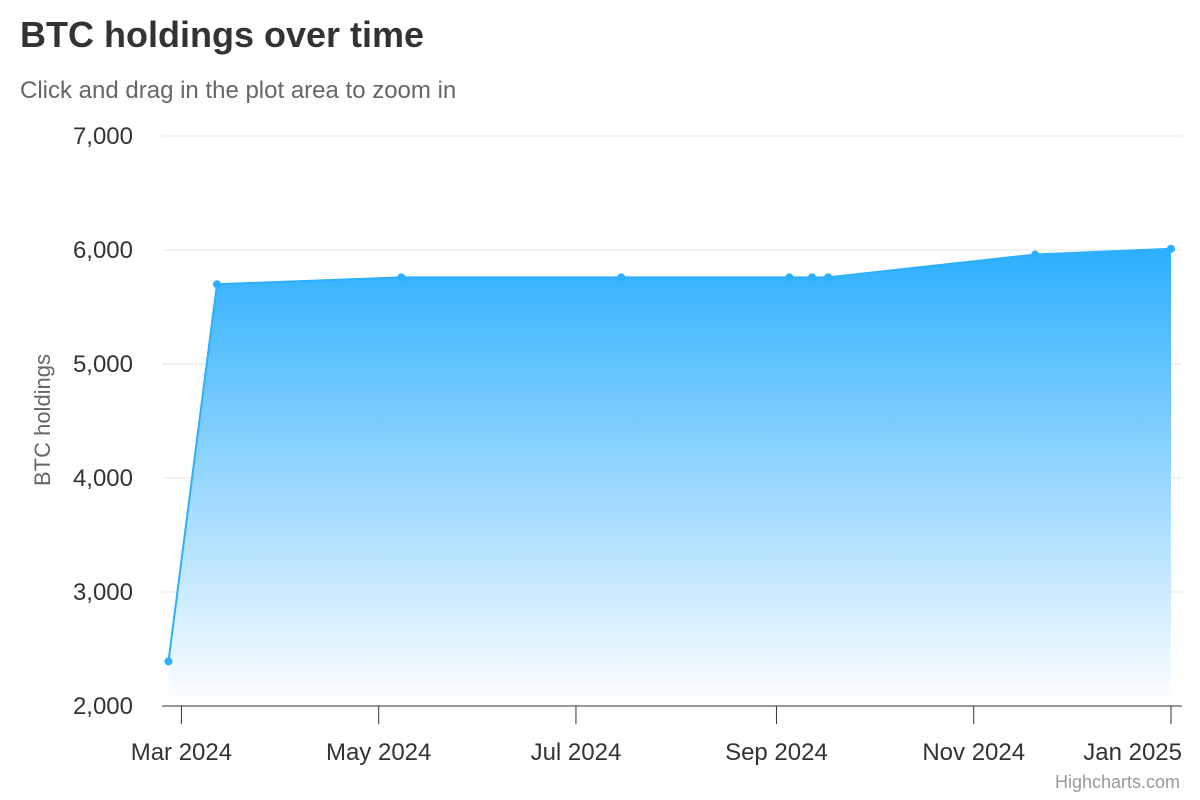 The image size is (1200, 800). Describe the element at coordinates (1132, 752) in the screenshot. I see `x-tick-label: Jan 2025` at that location.